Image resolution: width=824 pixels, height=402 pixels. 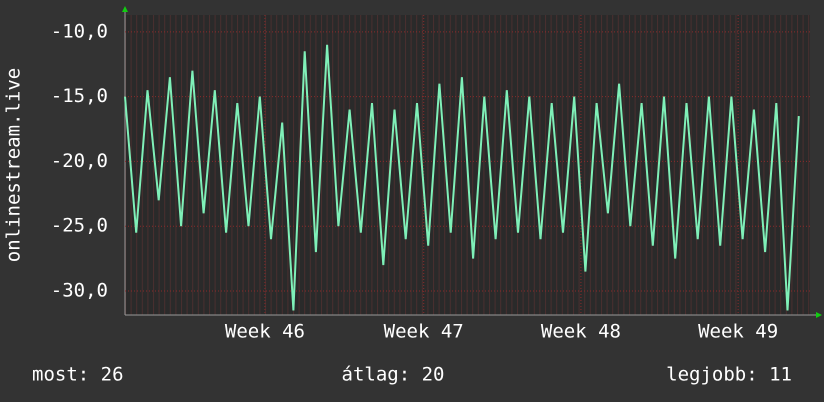 What do you see at coordinates (738, 332) in the screenshot?
I see `x-tick-label: Week 49` at bounding box center [738, 332].